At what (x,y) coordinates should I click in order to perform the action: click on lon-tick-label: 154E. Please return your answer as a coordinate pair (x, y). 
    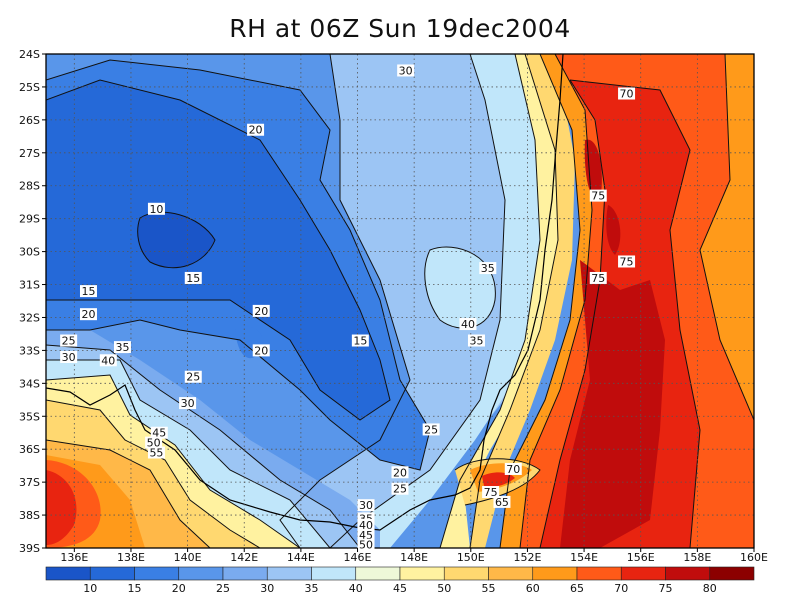
    Looking at the image, I should click on (584, 557).